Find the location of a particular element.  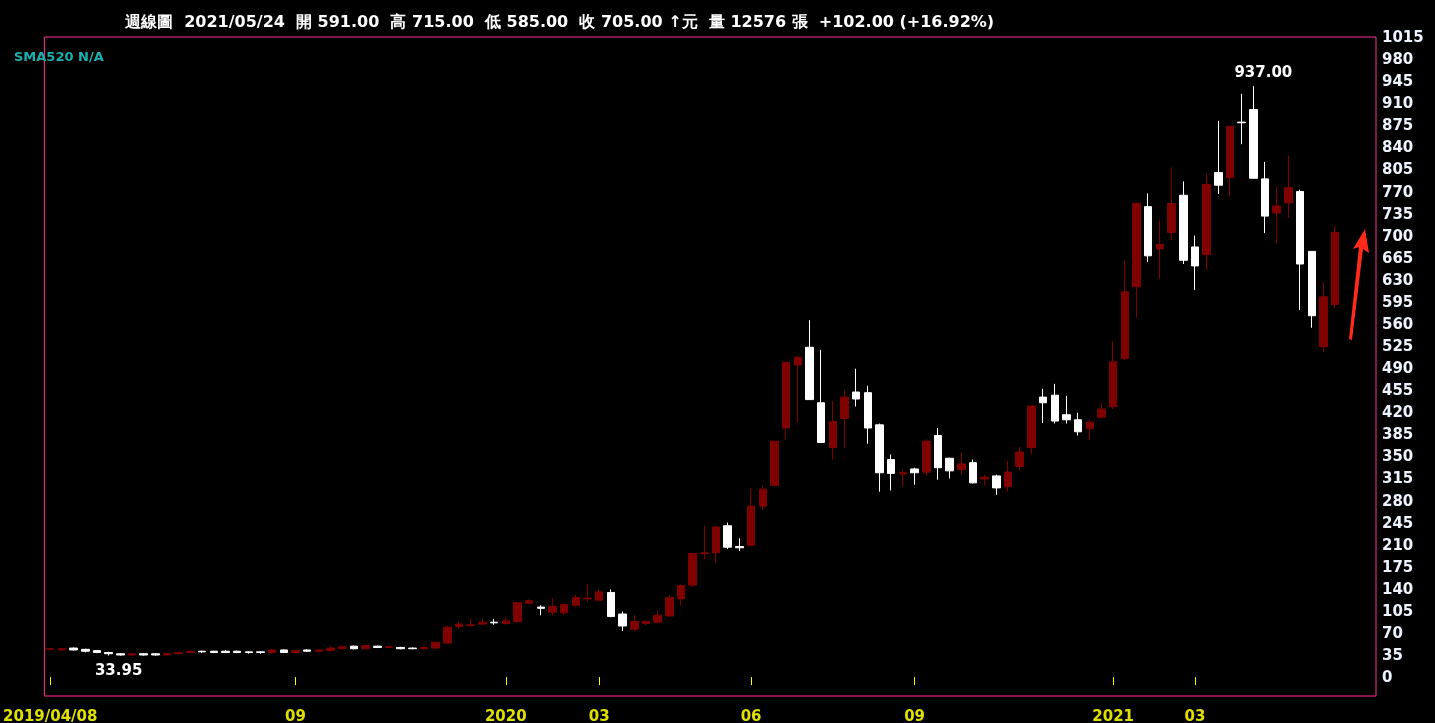

y-tick-label: 770 is located at coordinates (1398, 191).